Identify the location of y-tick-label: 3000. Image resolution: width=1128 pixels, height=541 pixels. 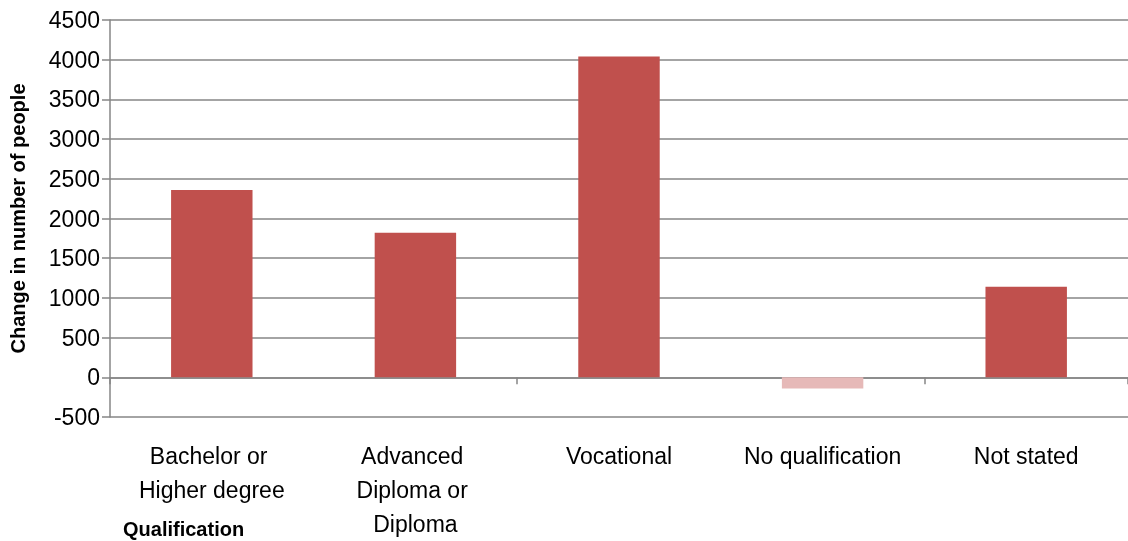
(74, 139).